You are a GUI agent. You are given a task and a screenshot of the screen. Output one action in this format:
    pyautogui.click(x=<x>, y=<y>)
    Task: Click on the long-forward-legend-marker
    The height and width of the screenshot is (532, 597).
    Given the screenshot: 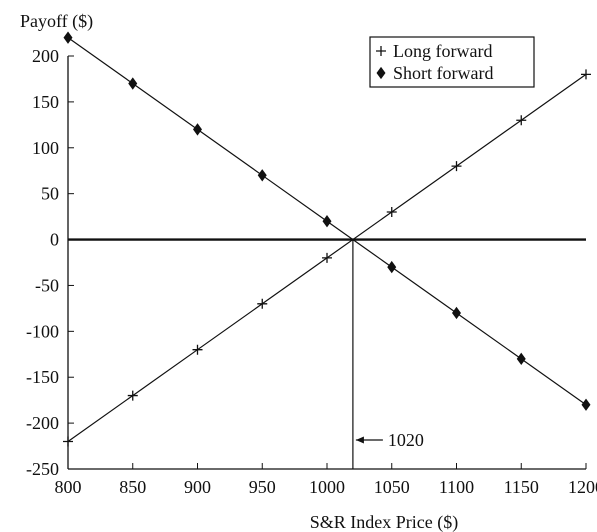 What is the action you would take?
    pyautogui.click(x=381, y=51)
    